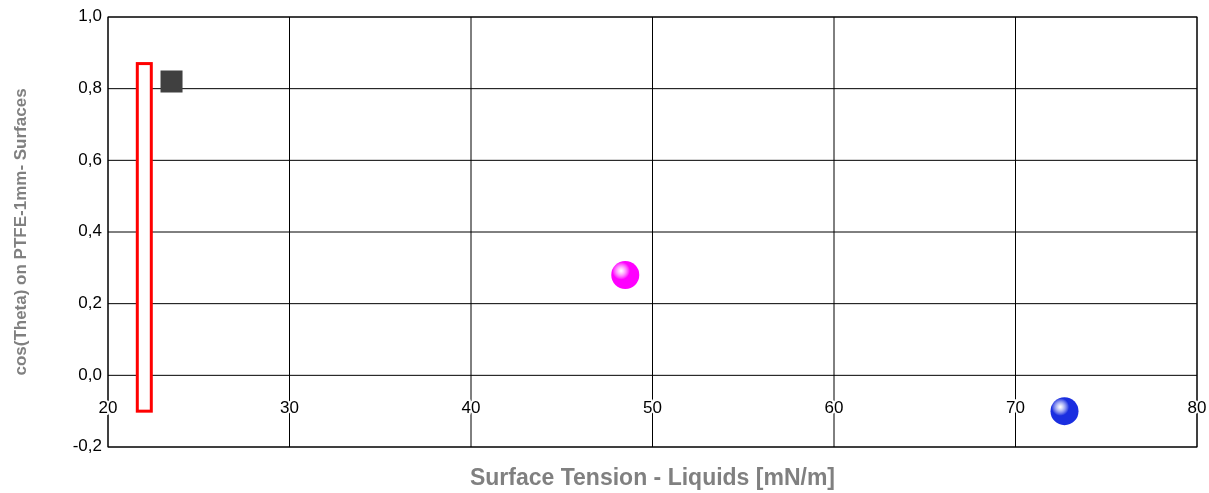 The image size is (1209, 493). Describe the element at coordinates (90, 16) in the screenshot. I see `y-tick-label: 1,0` at that location.